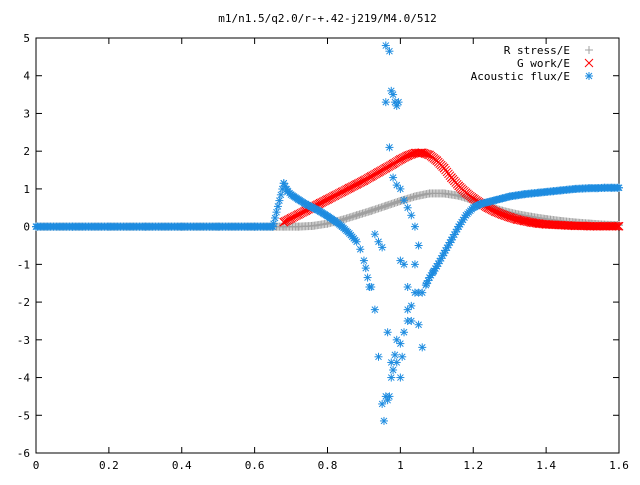 This screenshot has height=485, width=640. I want to click on y-tick-label: 5, so click(26, 38).